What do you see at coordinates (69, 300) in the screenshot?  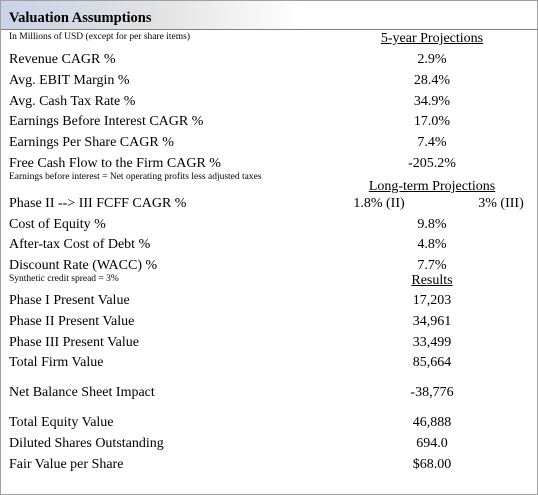 I see `row-label: Phase I Present Value` at bounding box center [69, 300].